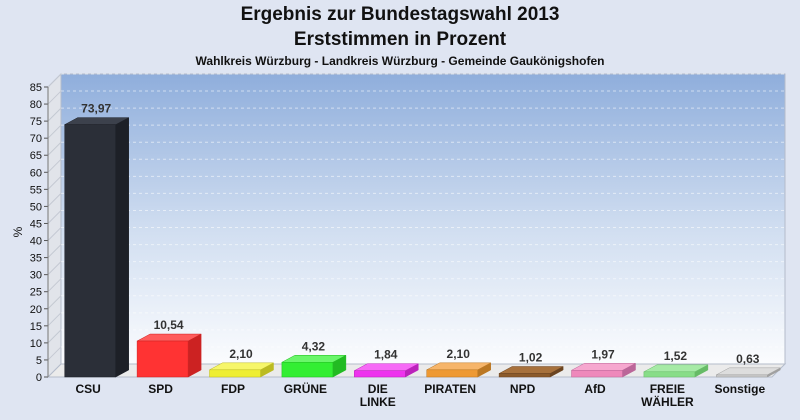  What do you see at coordinates (160, 389) in the screenshot?
I see `x-tick-label: SPD` at bounding box center [160, 389].